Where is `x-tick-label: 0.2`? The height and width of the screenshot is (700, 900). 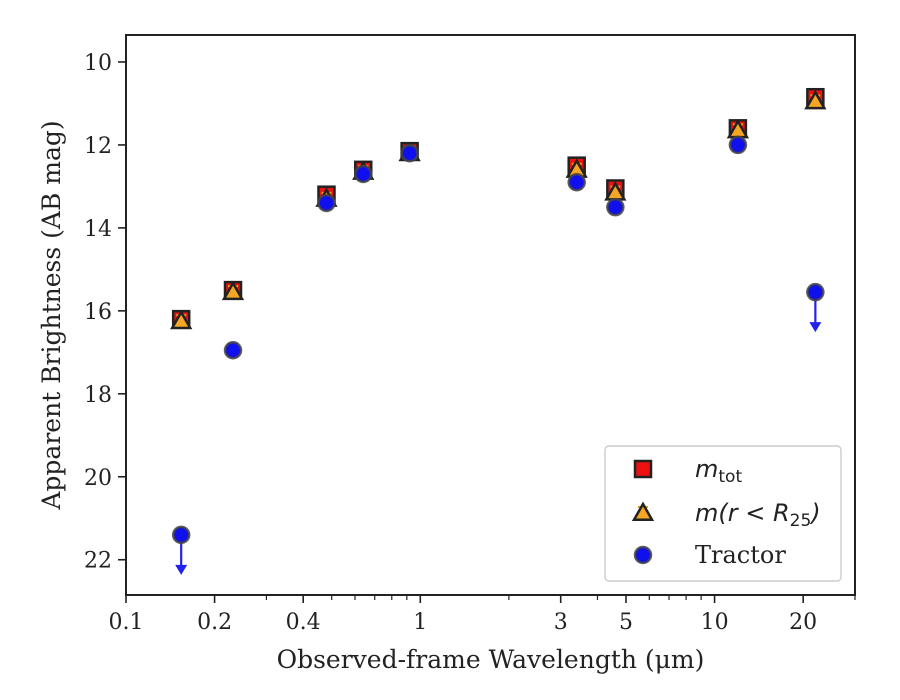 x-tick-label: 0.2 is located at coordinates (214, 622).